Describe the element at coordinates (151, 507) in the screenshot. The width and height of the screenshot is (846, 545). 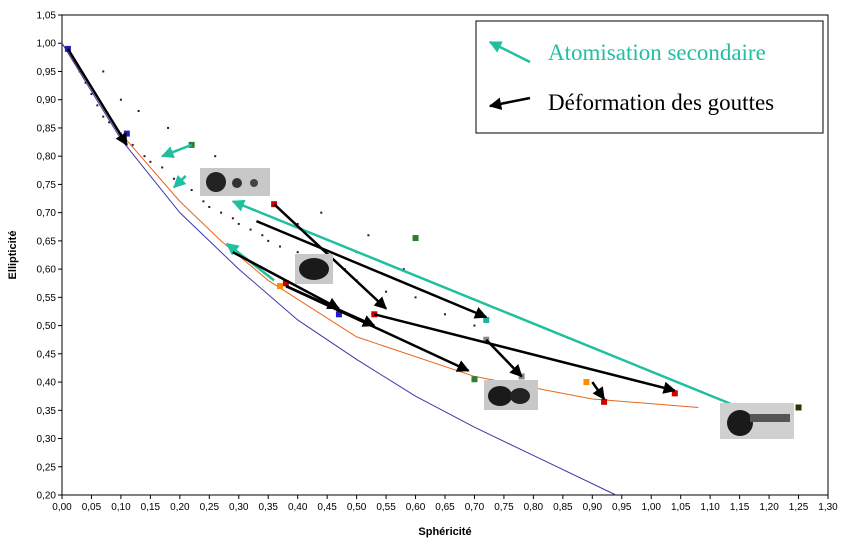
I see `x-tick-label: 0,15` at that location.